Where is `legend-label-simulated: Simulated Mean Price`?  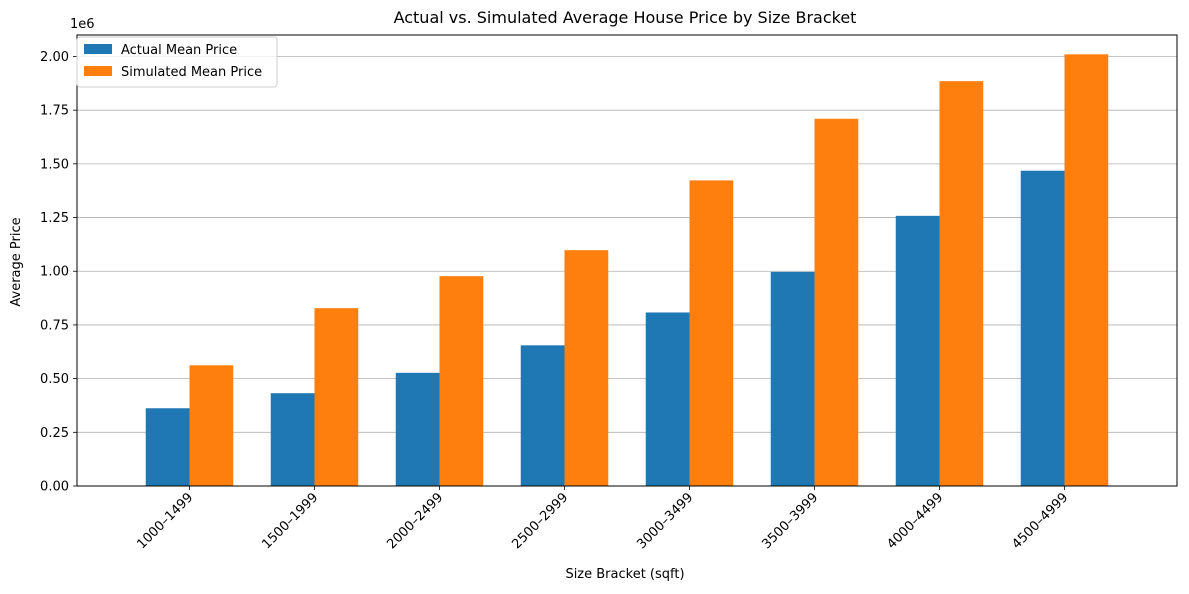 legend-label-simulated: Simulated Mean Price is located at coordinates (191, 72).